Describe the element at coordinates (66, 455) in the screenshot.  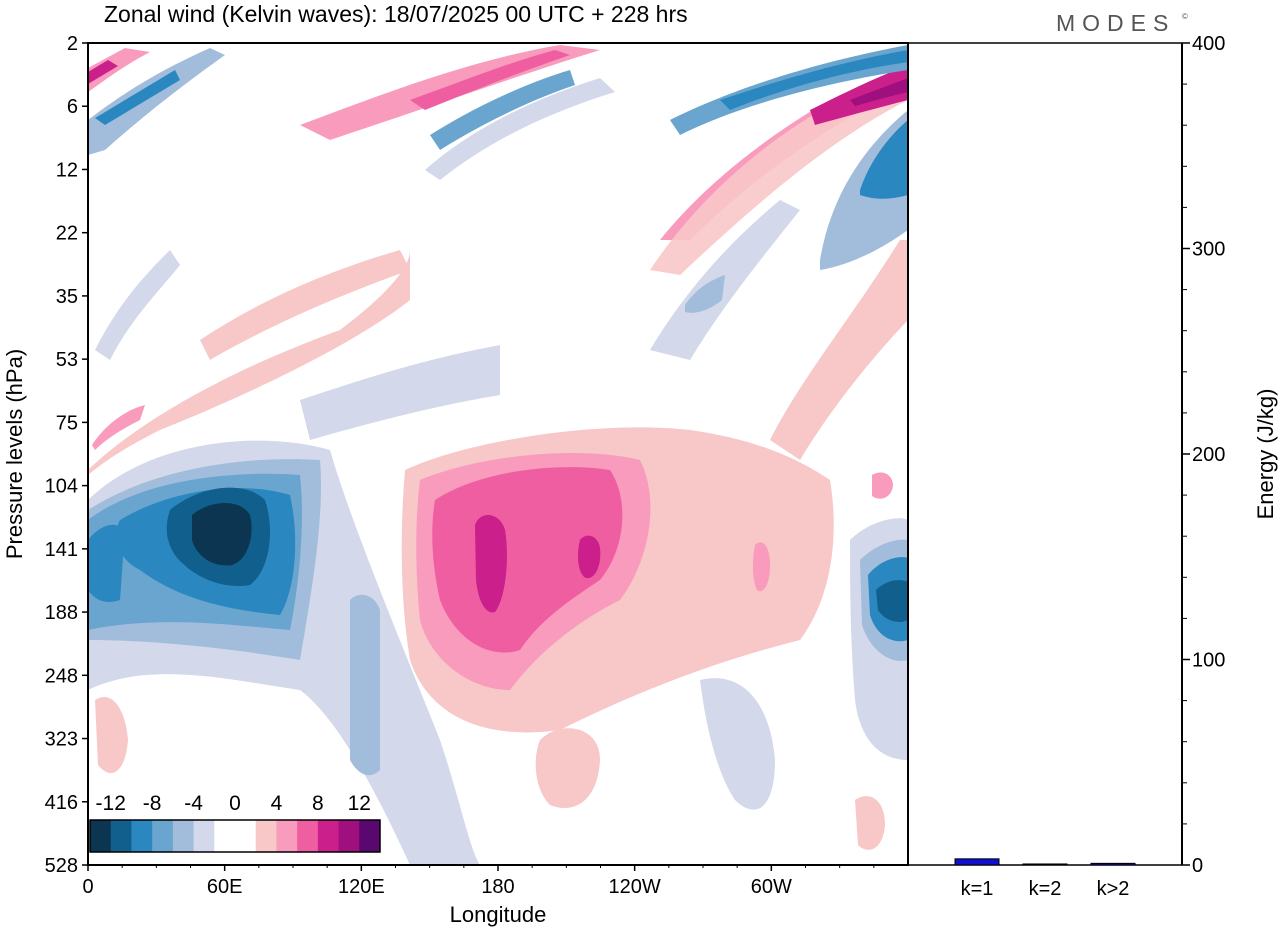
I see `y-axis-ticks: 2 6 12 22 35 53 75 104 141 188 248 323 416 528` at that location.